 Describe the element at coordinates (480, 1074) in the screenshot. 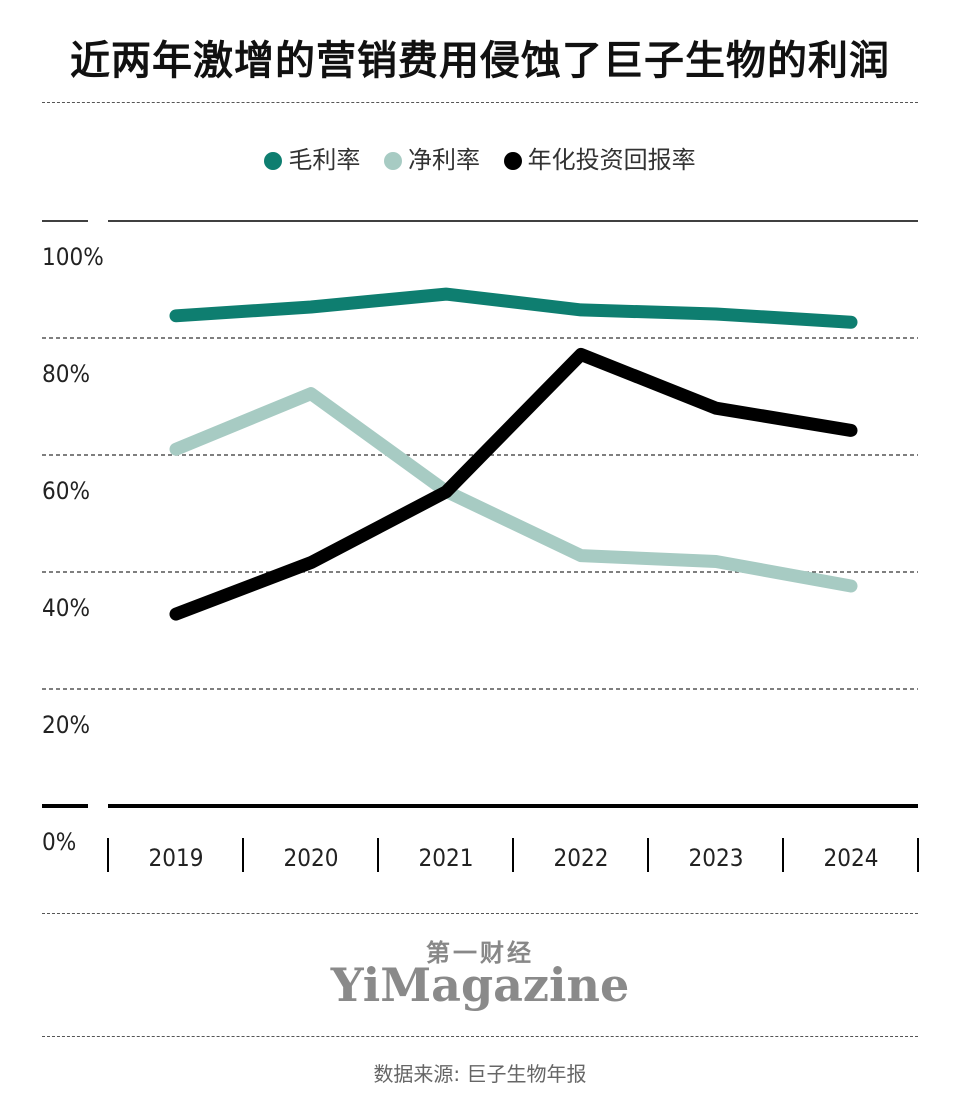

I see `data-source: 数据来源: 巨子生物年报` at that location.